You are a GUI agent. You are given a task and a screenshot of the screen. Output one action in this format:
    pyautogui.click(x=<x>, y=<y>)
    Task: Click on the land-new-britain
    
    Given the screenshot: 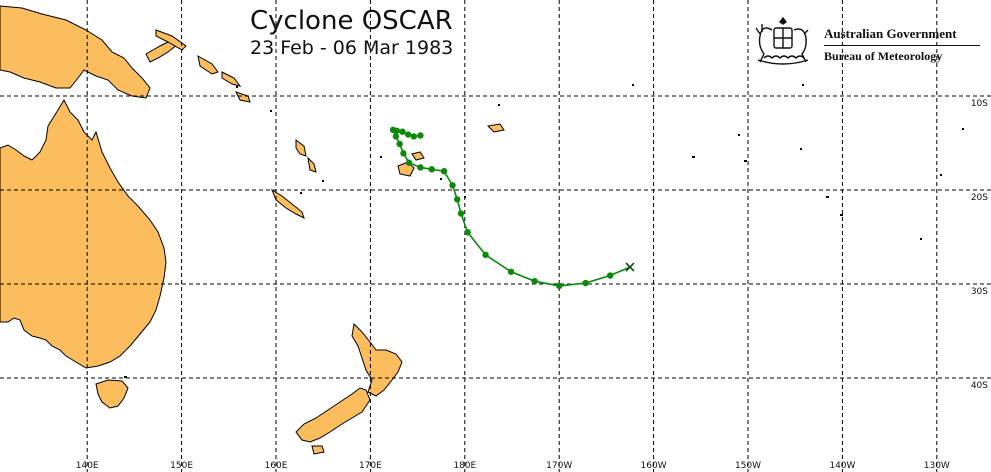 What is the action you would take?
    pyautogui.click(x=162, y=51)
    